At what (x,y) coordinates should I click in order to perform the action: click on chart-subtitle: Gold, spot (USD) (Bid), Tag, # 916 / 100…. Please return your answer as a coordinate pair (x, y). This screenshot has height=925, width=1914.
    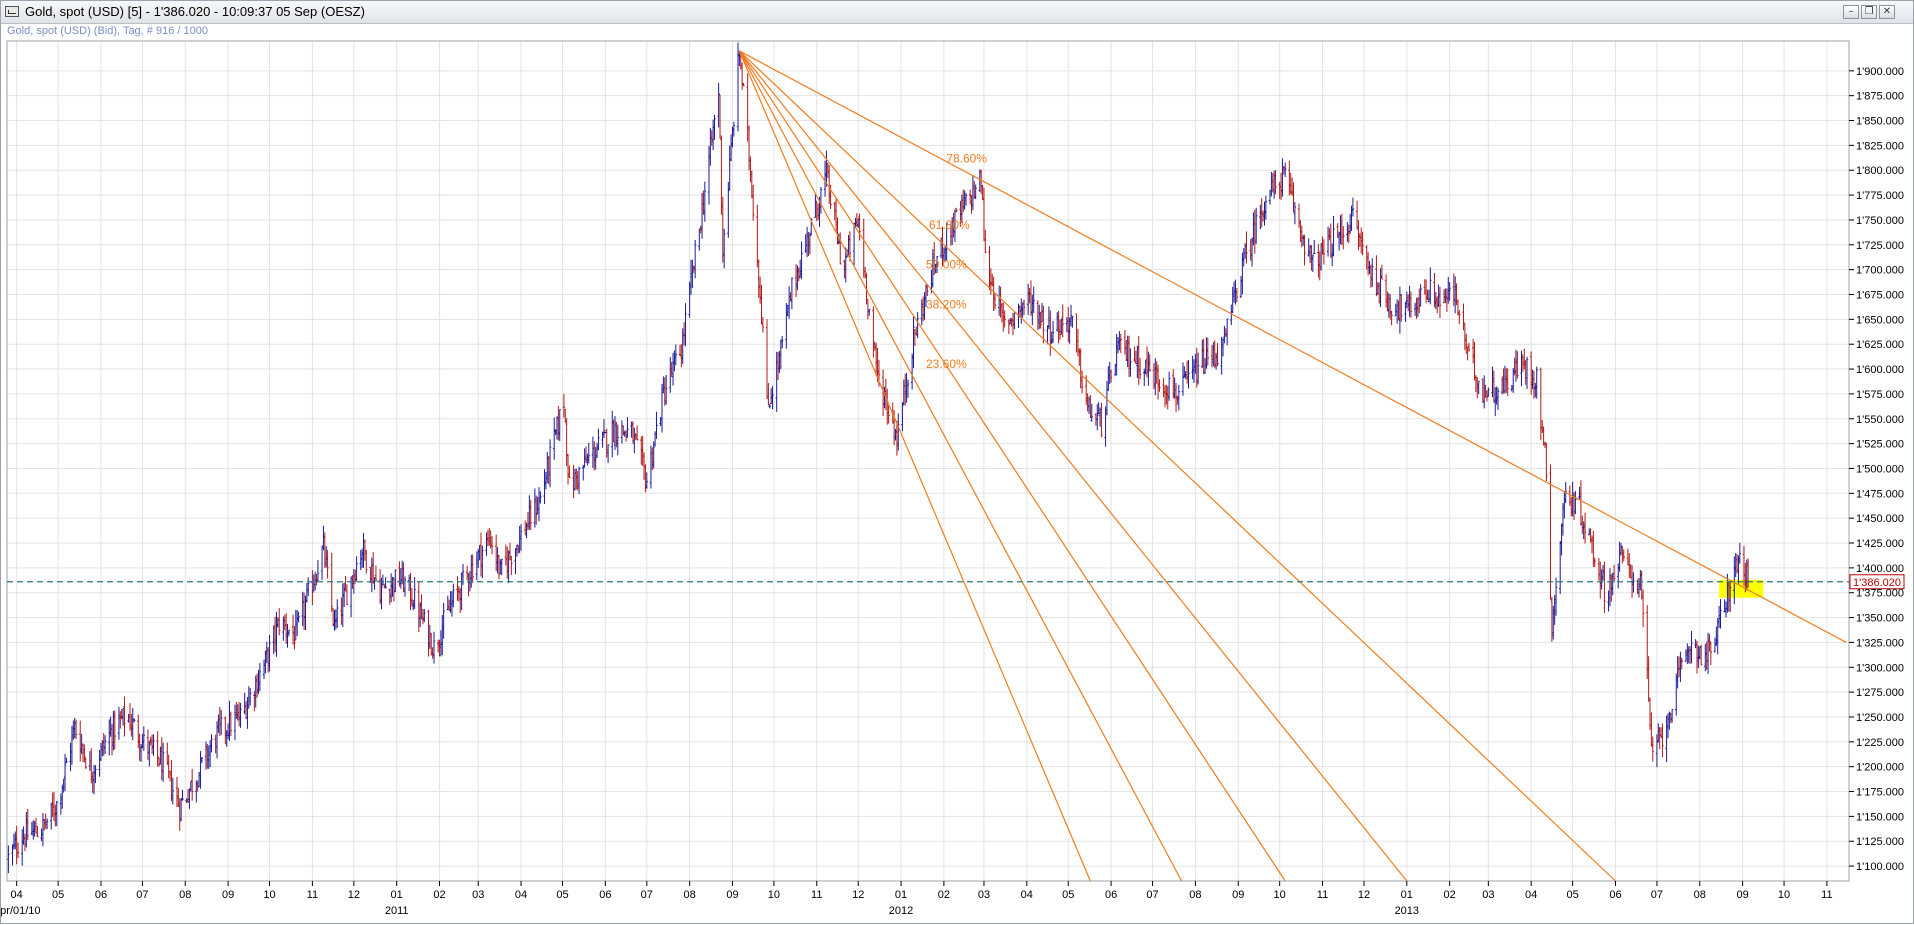
    Looking at the image, I should click on (107, 31).